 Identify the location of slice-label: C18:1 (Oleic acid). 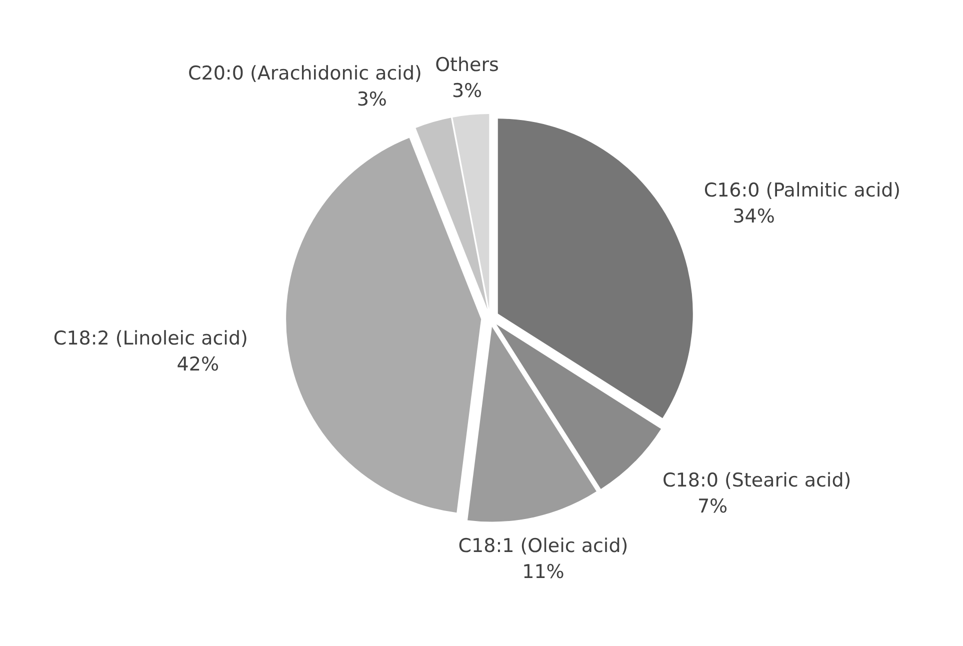
(543, 546).